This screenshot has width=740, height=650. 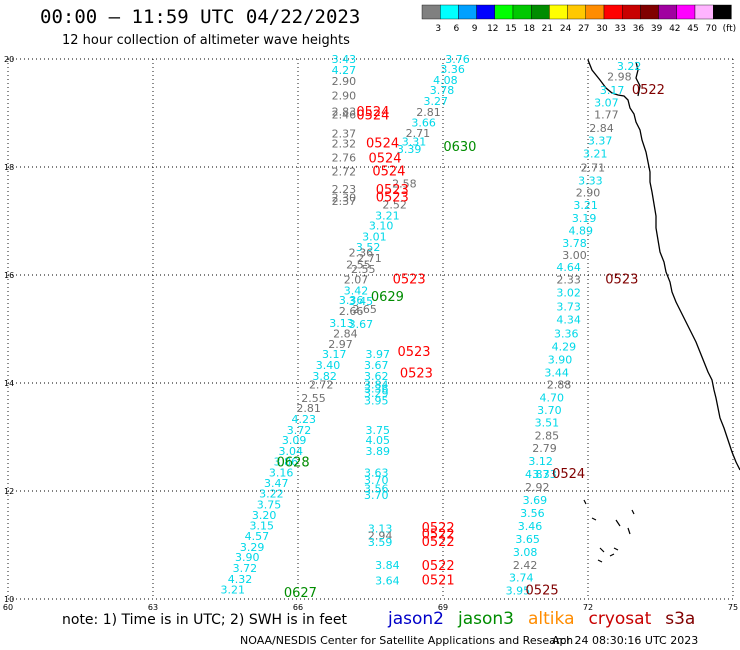 What do you see at coordinates (530, 526) in the screenshot?
I see `swh-value: 3.46` at bounding box center [530, 526].